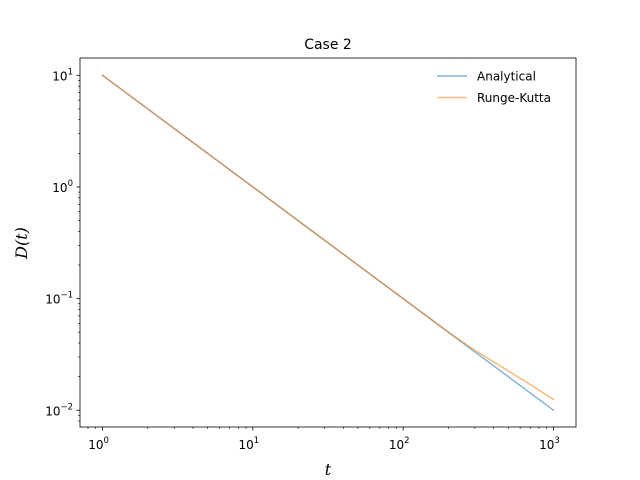  Describe the element at coordinates (328, 45) in the screenshot. I see `chart-title: Case 2` at that location.